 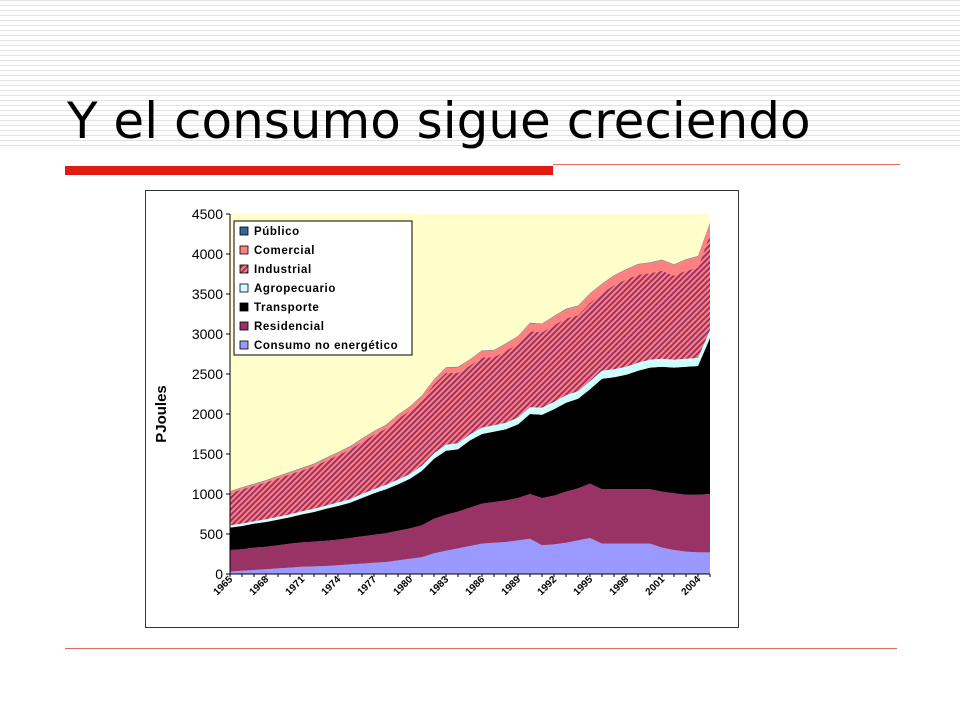 What do you see at coordinates (295, 289) in the screenshot?
I see `legend-label-agropecuario: Agropecuario` at bounding box center [295, 289].